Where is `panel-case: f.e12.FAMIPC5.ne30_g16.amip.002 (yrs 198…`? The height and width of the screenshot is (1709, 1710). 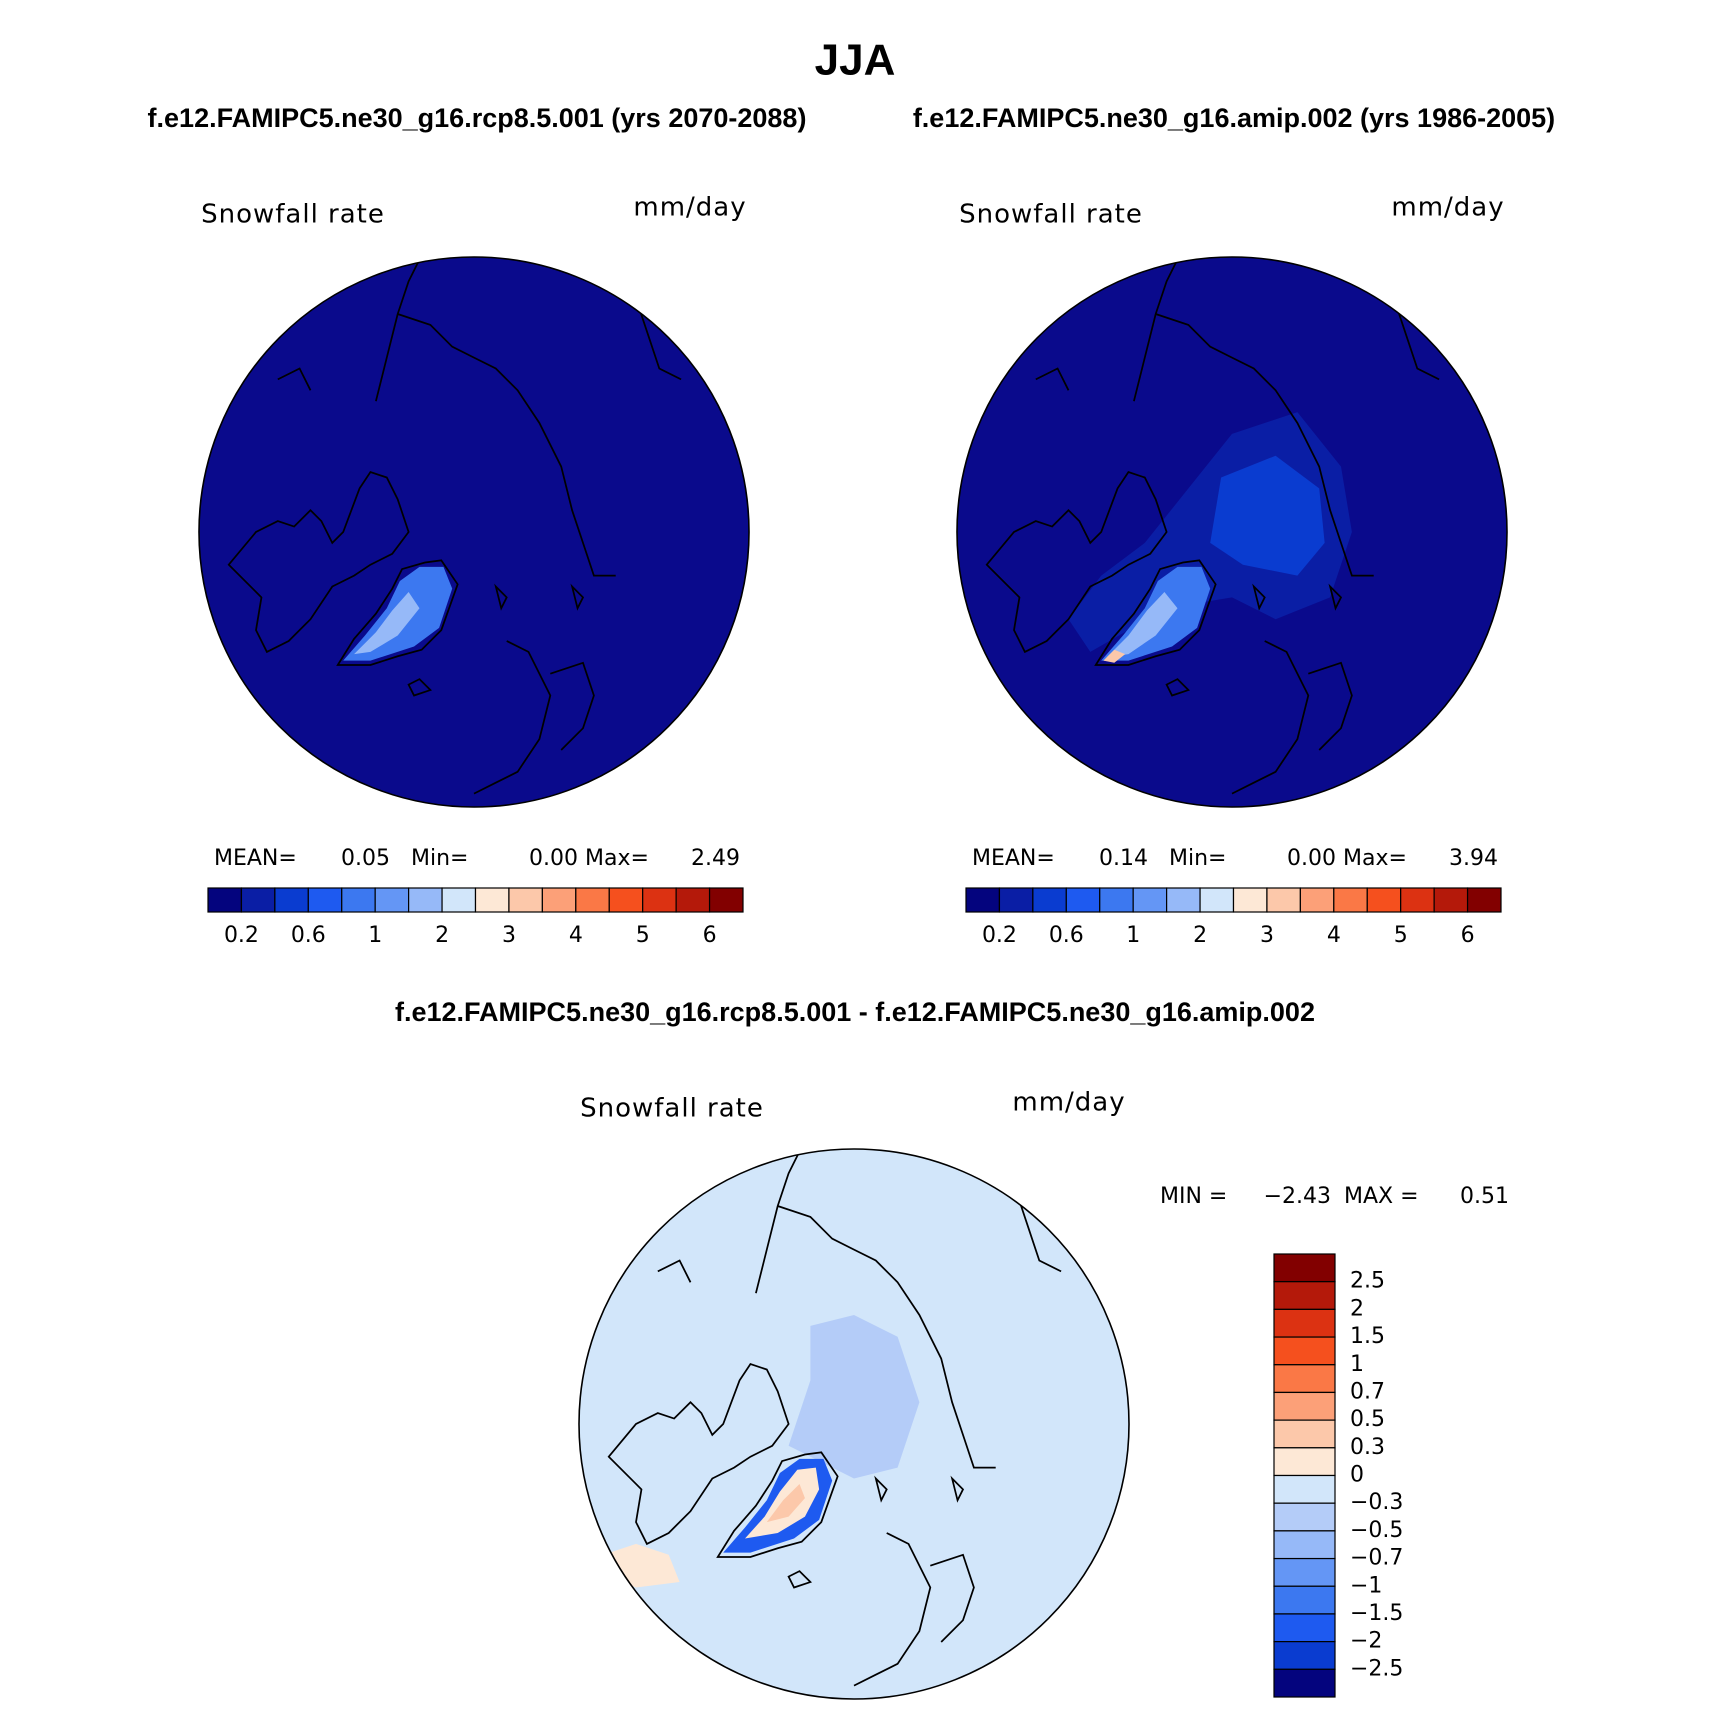
panel-case: f.e12.FAMIPC5.ne30_g16.amip.002 (yrs 198… is located at coordinates (1234, 118).